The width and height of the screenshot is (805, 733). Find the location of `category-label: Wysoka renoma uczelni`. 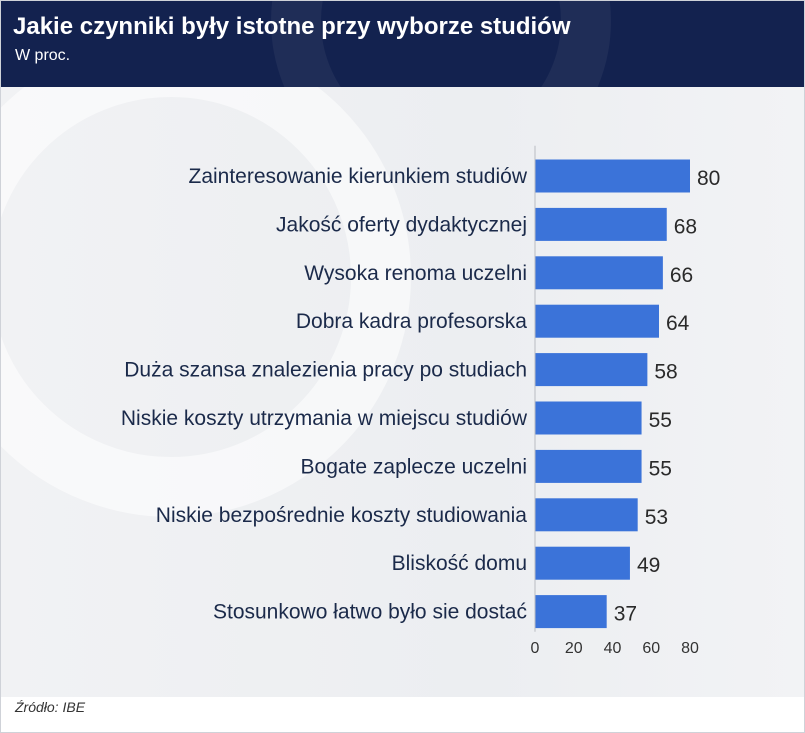

category-label: Wysoka renoma uczelni is located at coordinates (415, 273).